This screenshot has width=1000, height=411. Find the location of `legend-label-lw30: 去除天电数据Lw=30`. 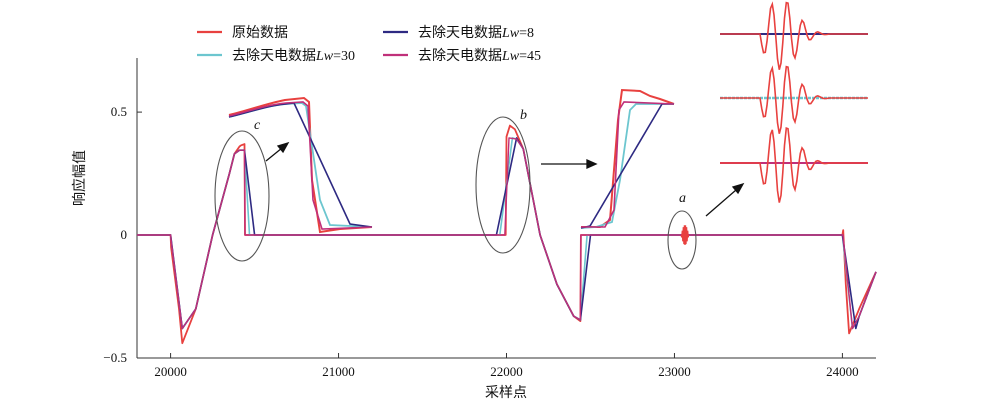

legend-label-lw30: 去除天电数据Lw=30 is located at coordinates (293, 56).